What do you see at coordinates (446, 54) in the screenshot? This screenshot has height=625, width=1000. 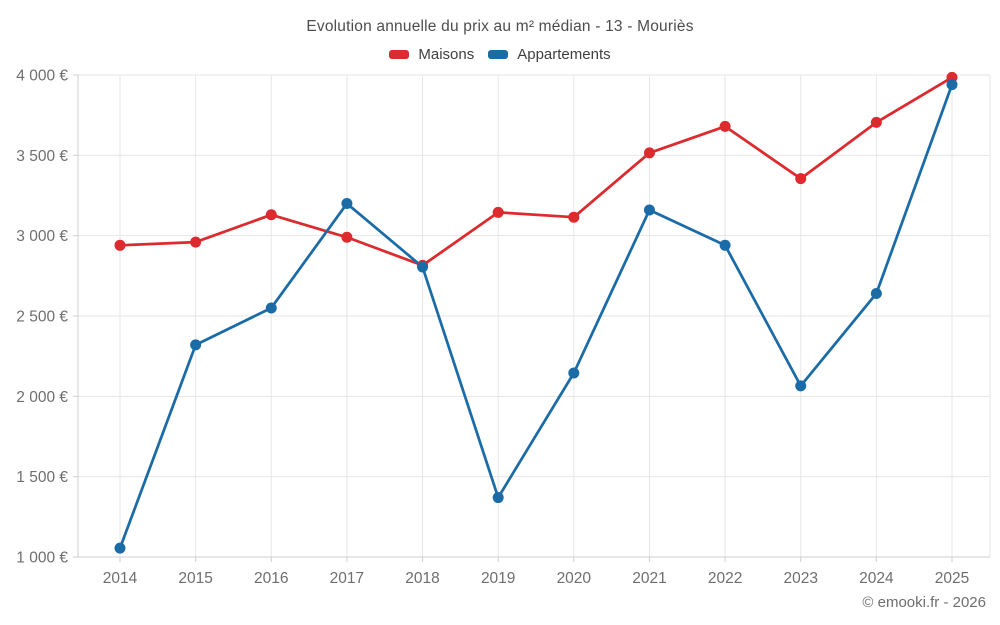 I see `legend-label: Maisons` at bounding box center [446, 54].